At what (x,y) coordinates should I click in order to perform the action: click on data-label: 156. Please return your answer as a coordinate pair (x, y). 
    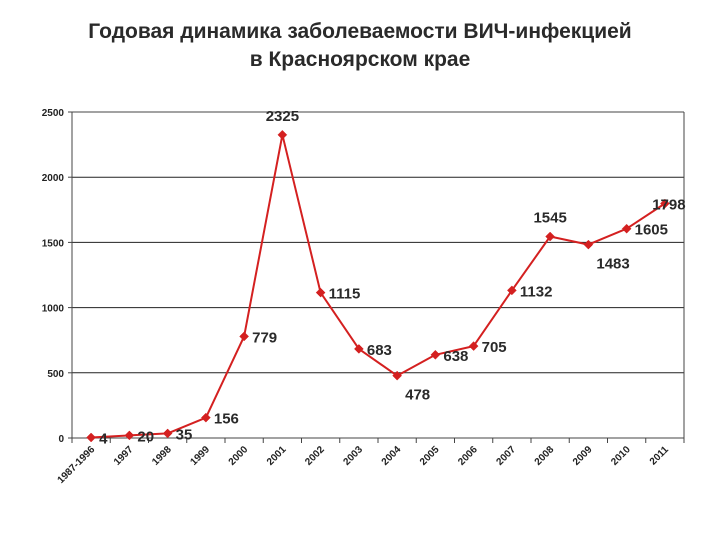
    Looking at the image, I should click on (226, 419).